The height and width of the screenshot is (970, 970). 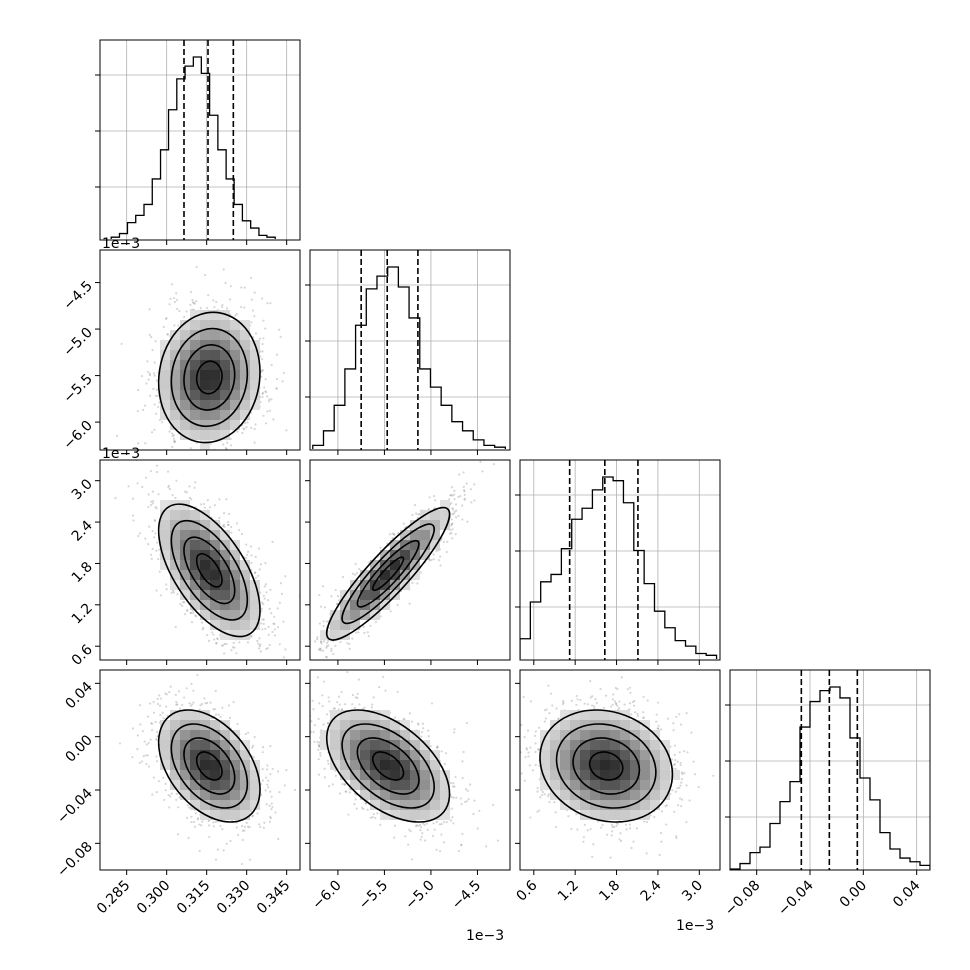 I want to click on y-offset-label-1: 1e−3, so click(x=121, y=244).